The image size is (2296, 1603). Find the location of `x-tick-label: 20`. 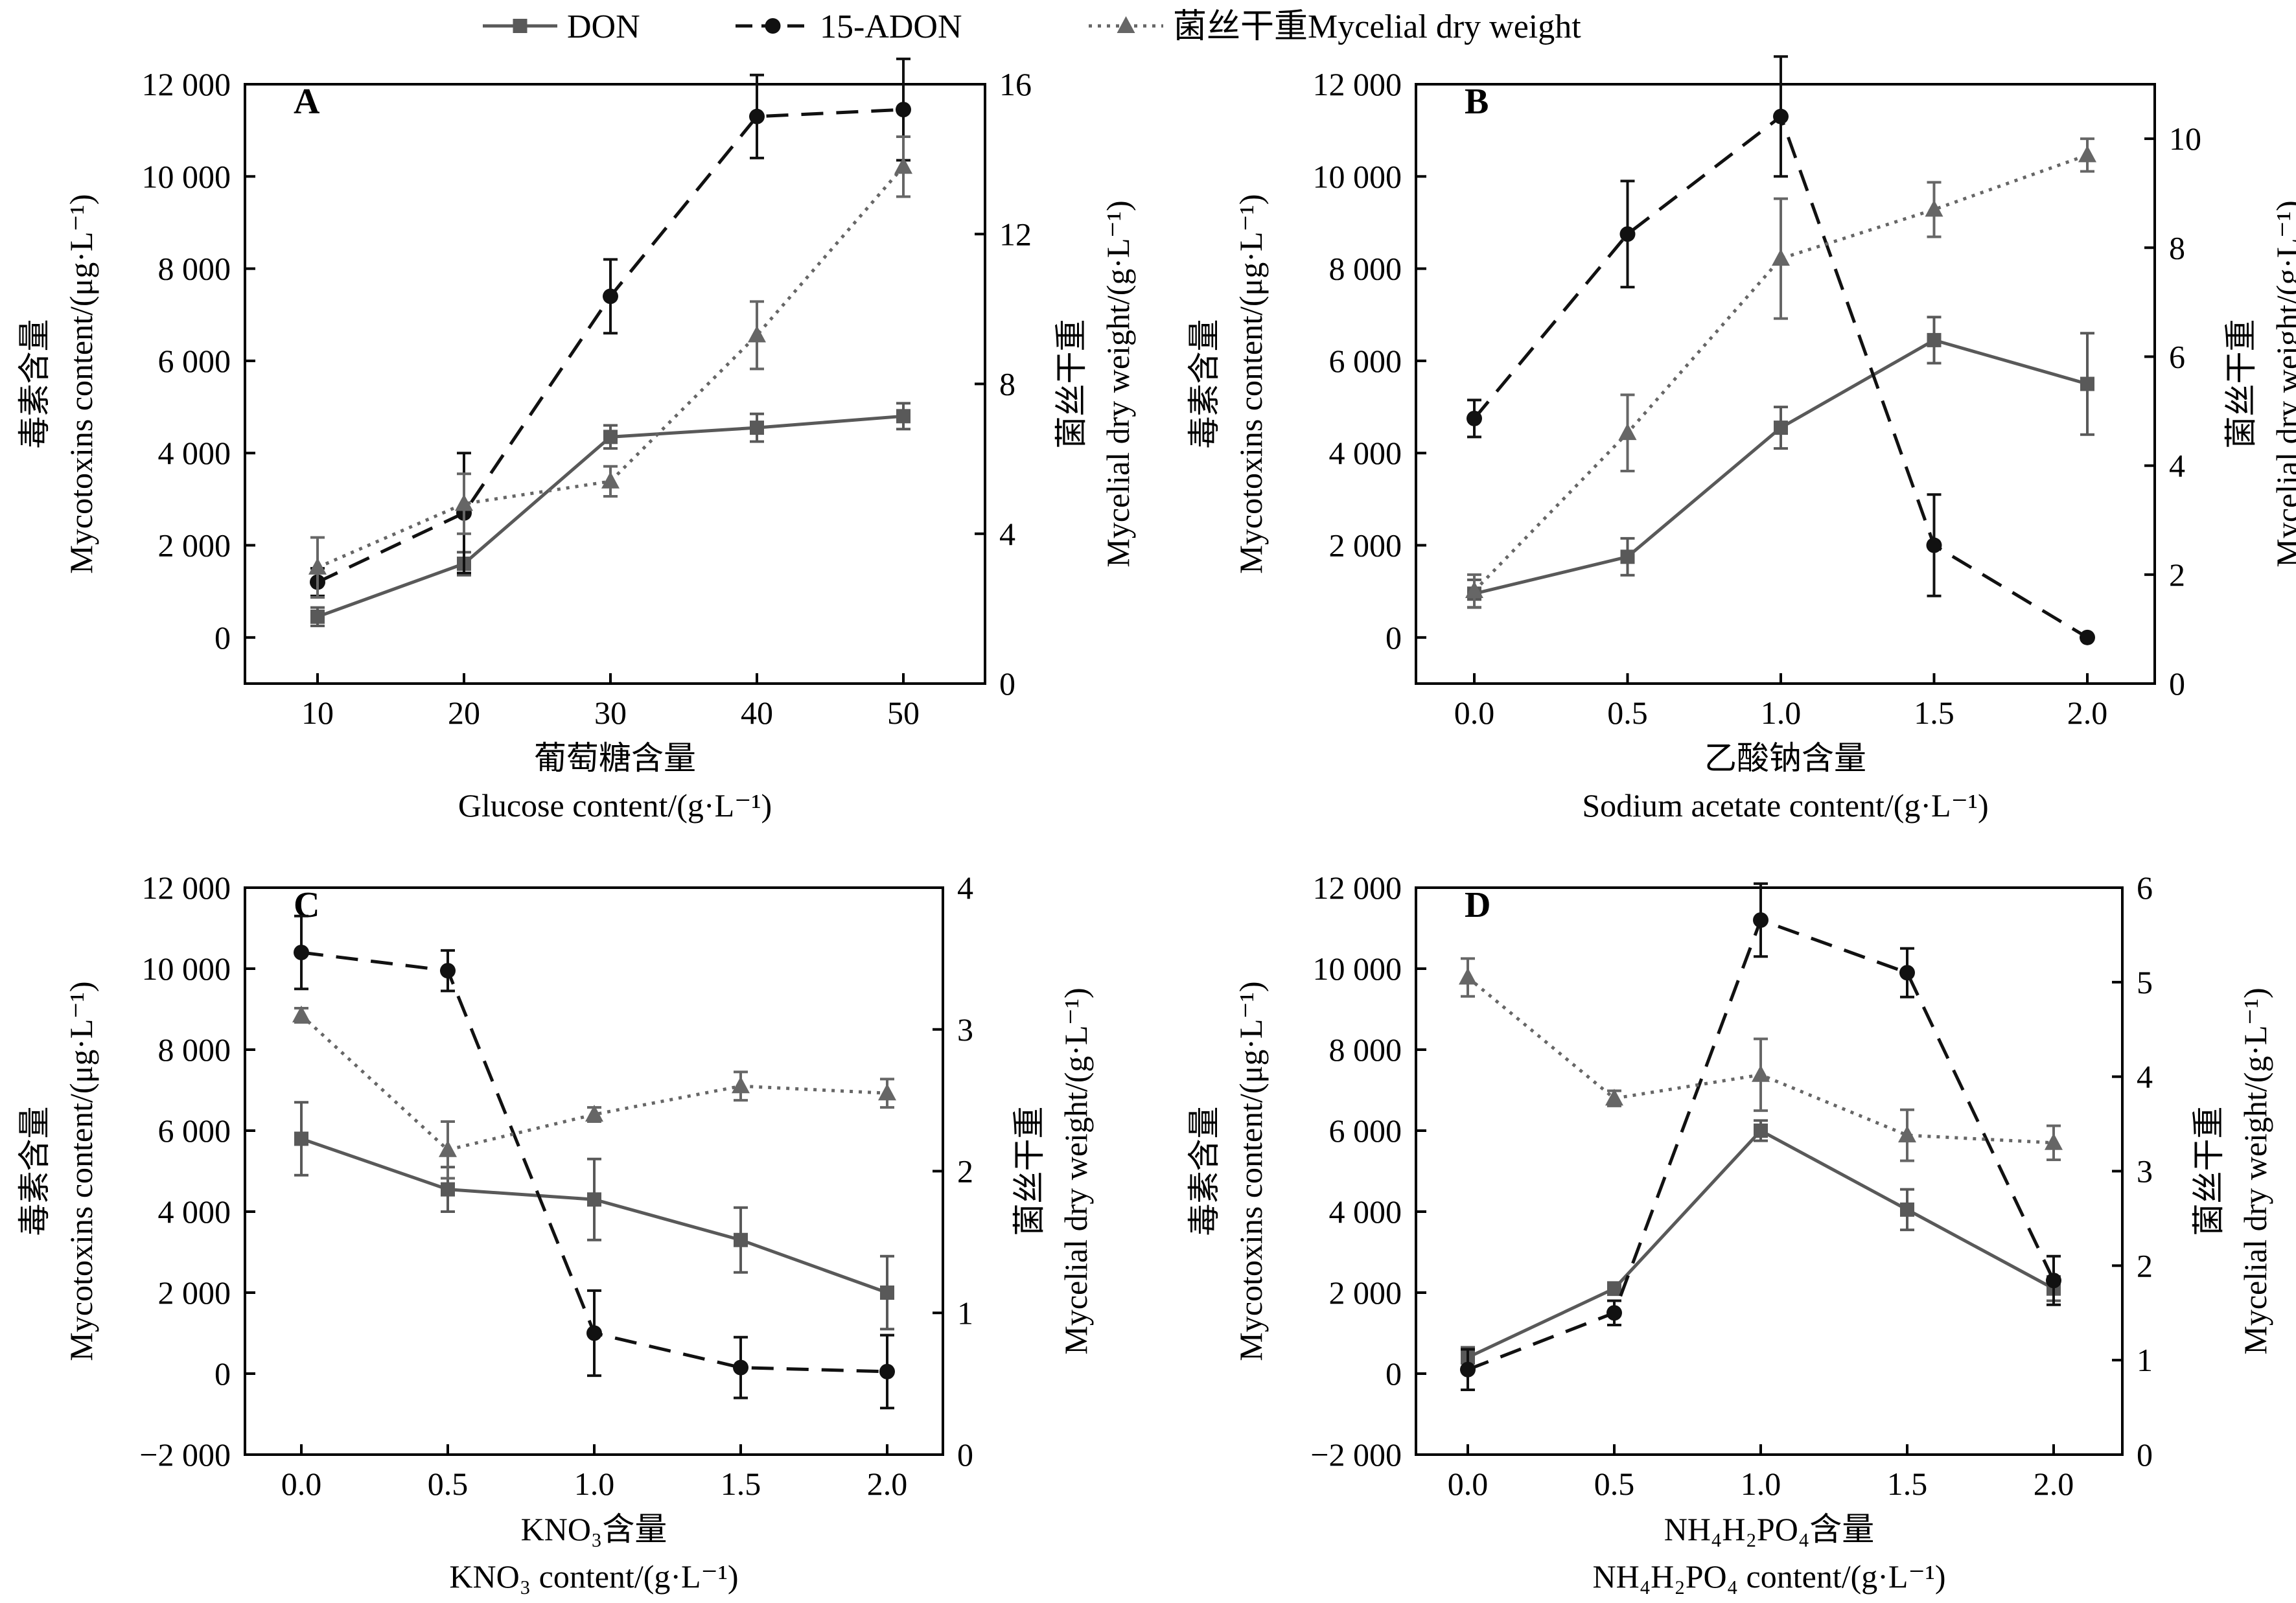

x-tick-label: 20 is located at coordinates (464, 713).